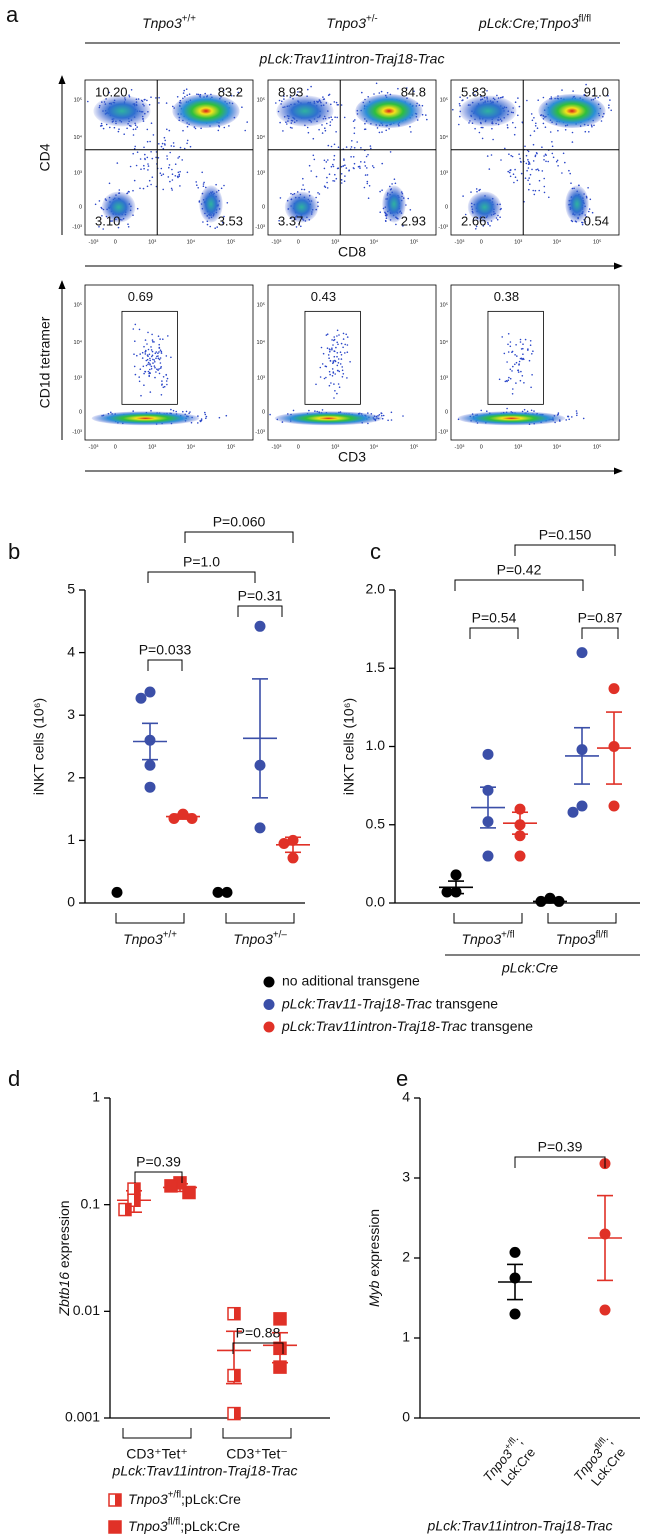 The height and width of the screenshot is (1540, 666). What do you see at coordinates (298, 447) in the screenshot?
I see `x-tick-label: 0` at bounding box center [298, 447].